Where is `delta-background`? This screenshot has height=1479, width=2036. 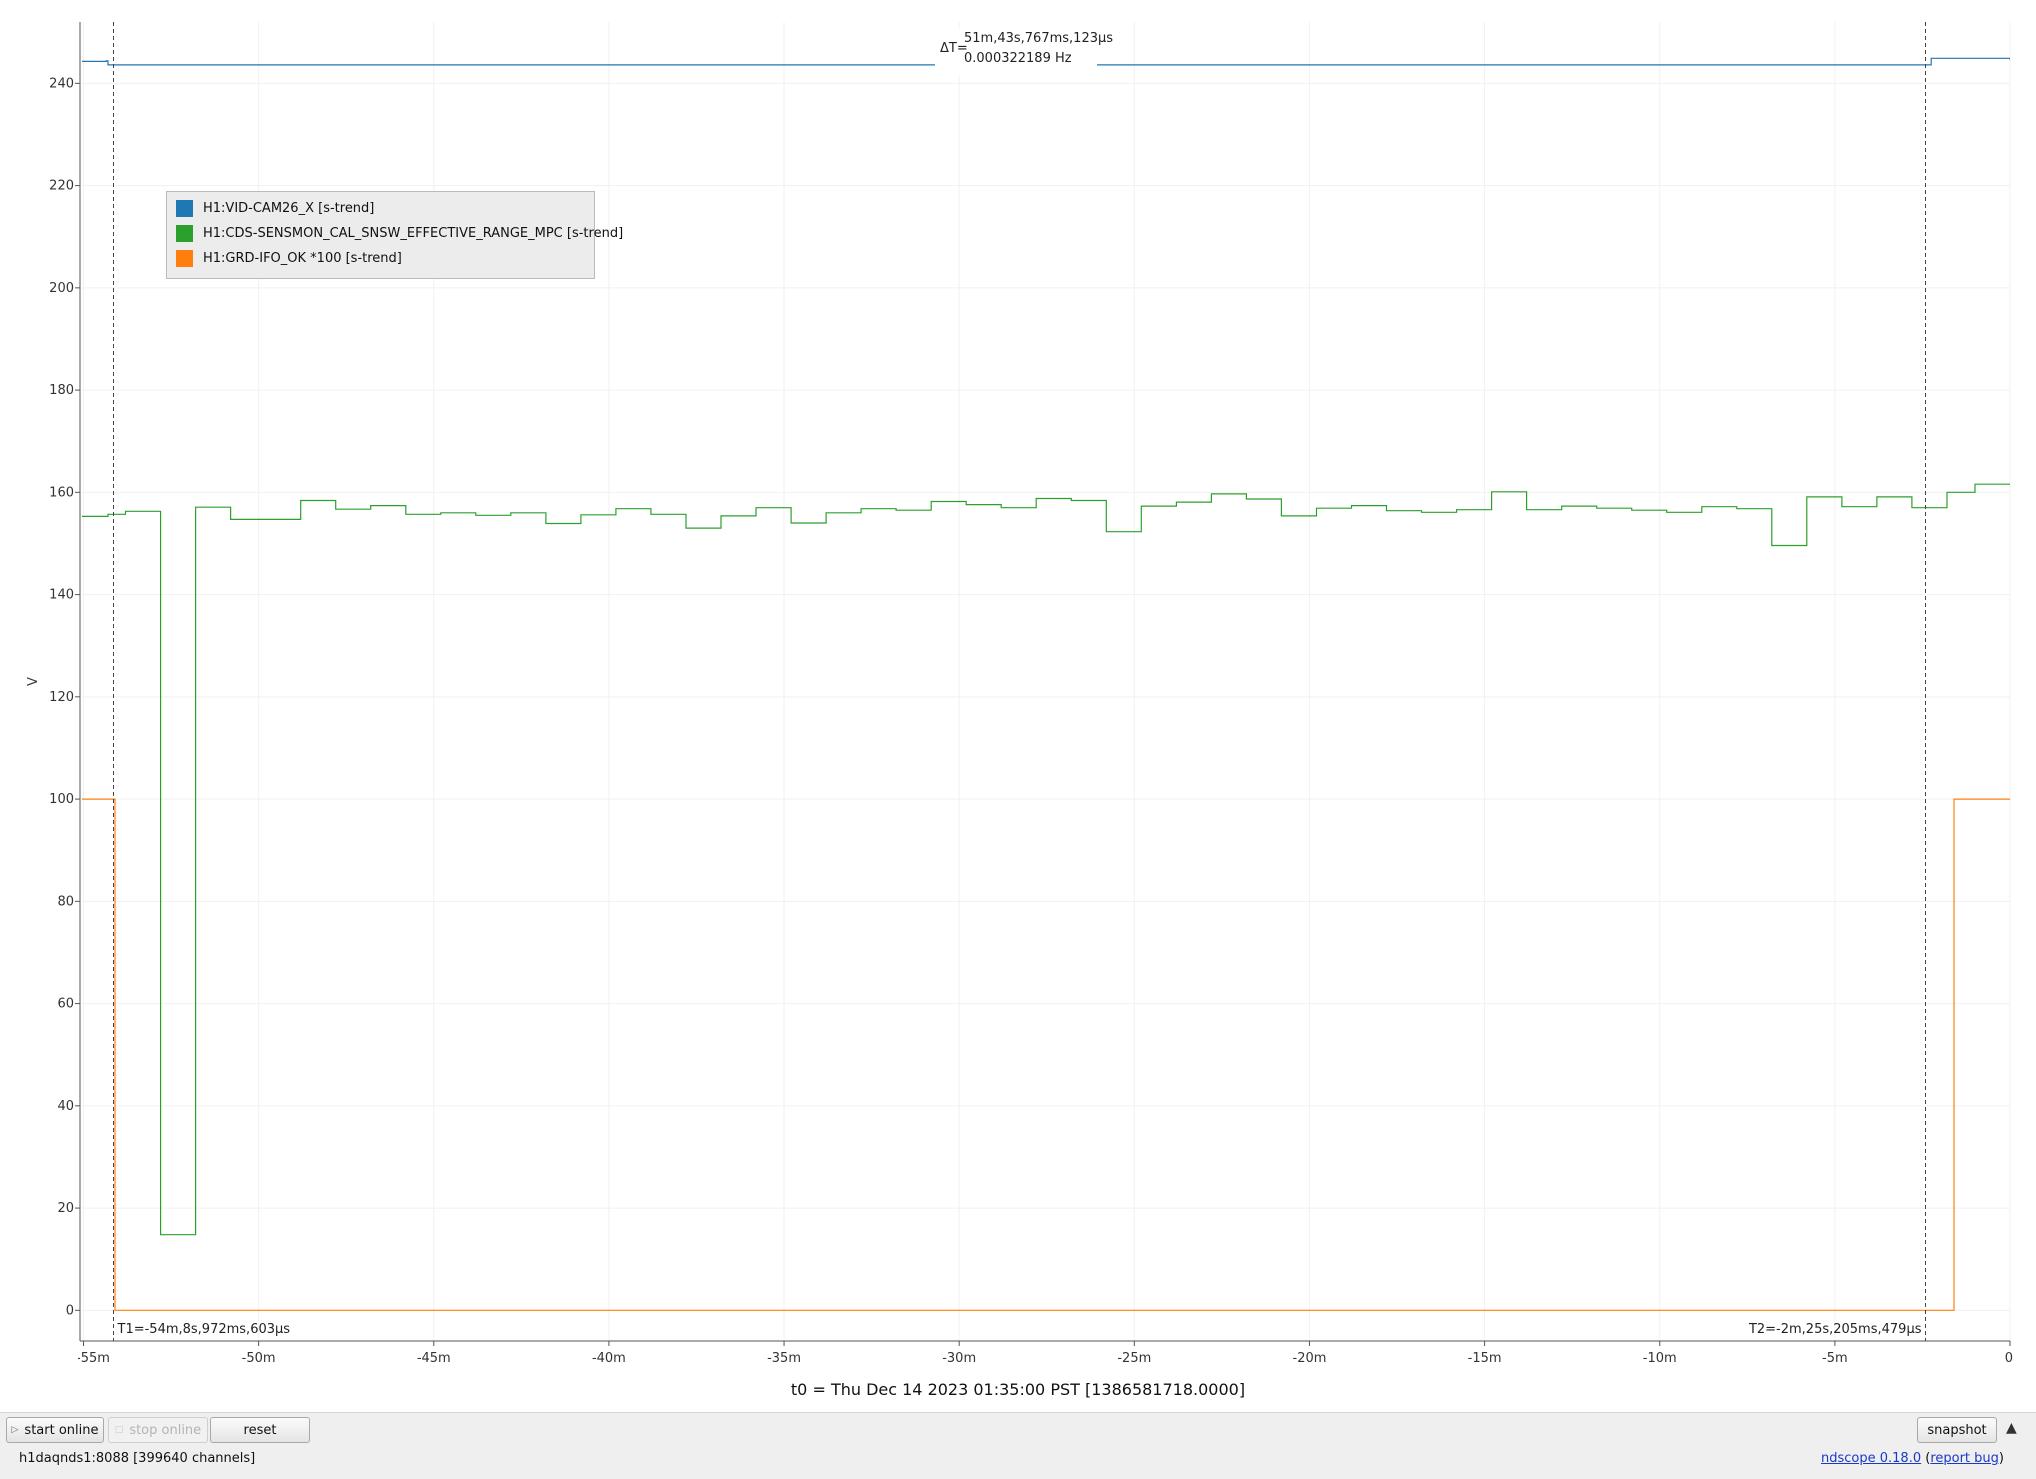
delta-background is located at coordinates (1016, 52).